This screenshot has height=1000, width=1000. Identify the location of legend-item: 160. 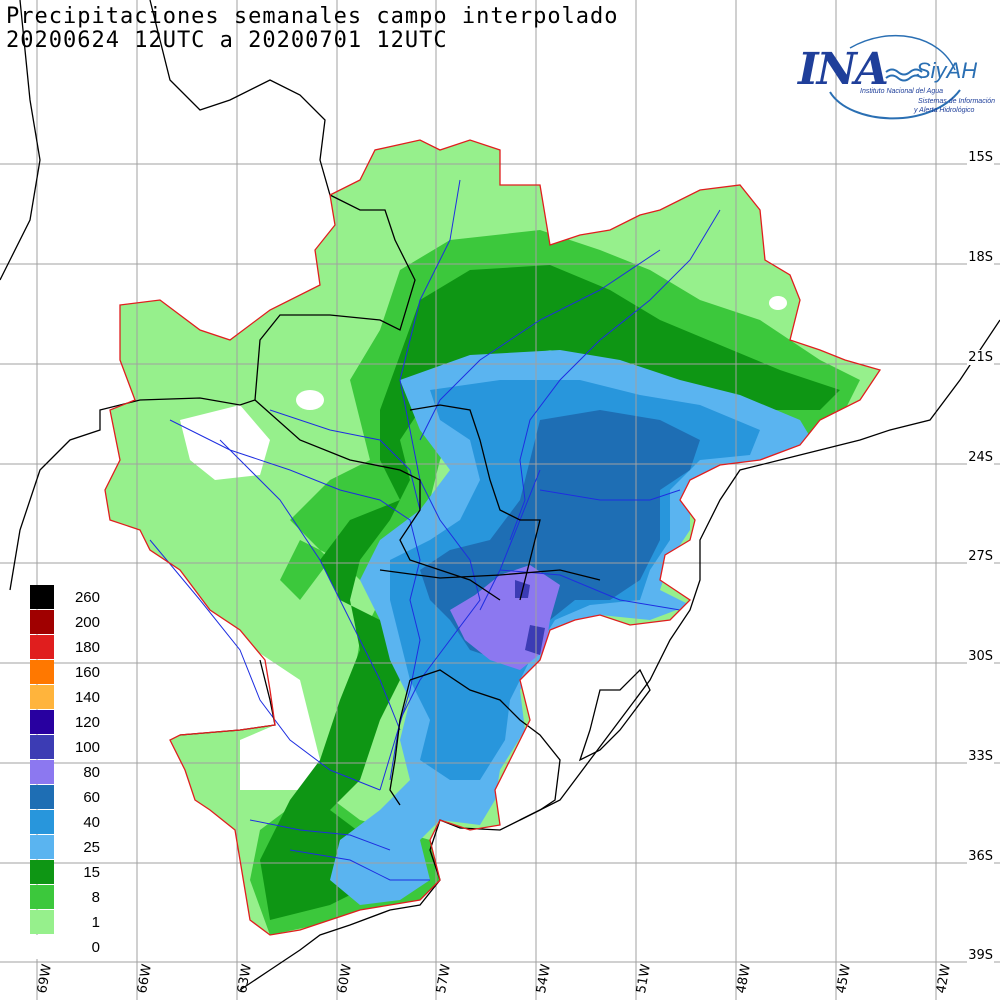
(65, 672).